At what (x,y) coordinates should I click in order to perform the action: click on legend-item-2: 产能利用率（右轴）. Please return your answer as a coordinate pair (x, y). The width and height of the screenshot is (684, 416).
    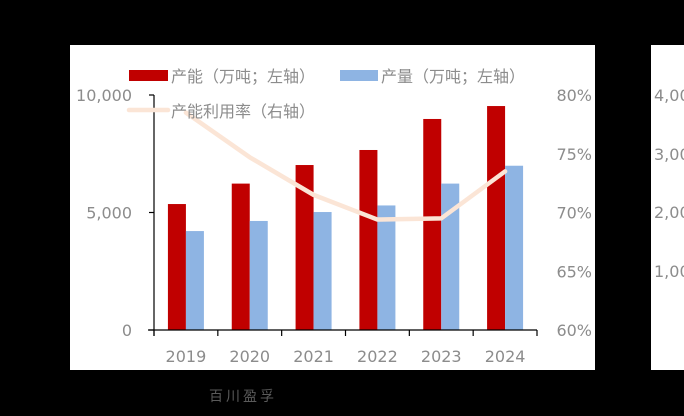
    Looking at the image, I should click on (220, 111).